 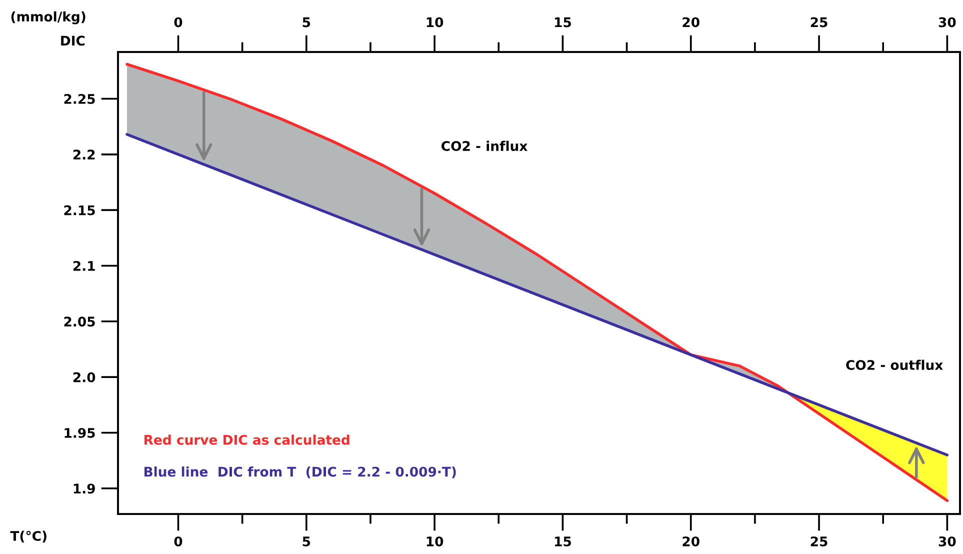 I want to click on x2-tick-label: 15, so click(x=563, y=22).